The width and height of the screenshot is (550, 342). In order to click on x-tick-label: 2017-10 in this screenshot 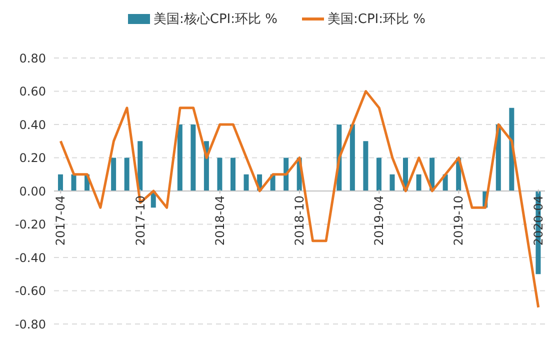, I will do `click(140, 221)`.